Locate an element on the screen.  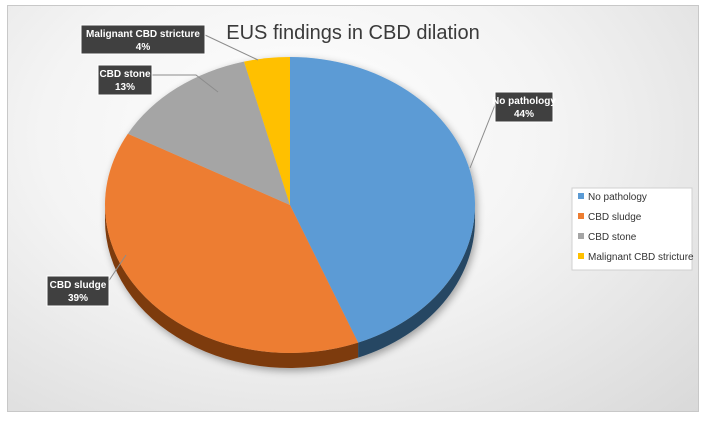
legend-label-cbd-sludge: CBD sludge is located at coordinates (615, 217).